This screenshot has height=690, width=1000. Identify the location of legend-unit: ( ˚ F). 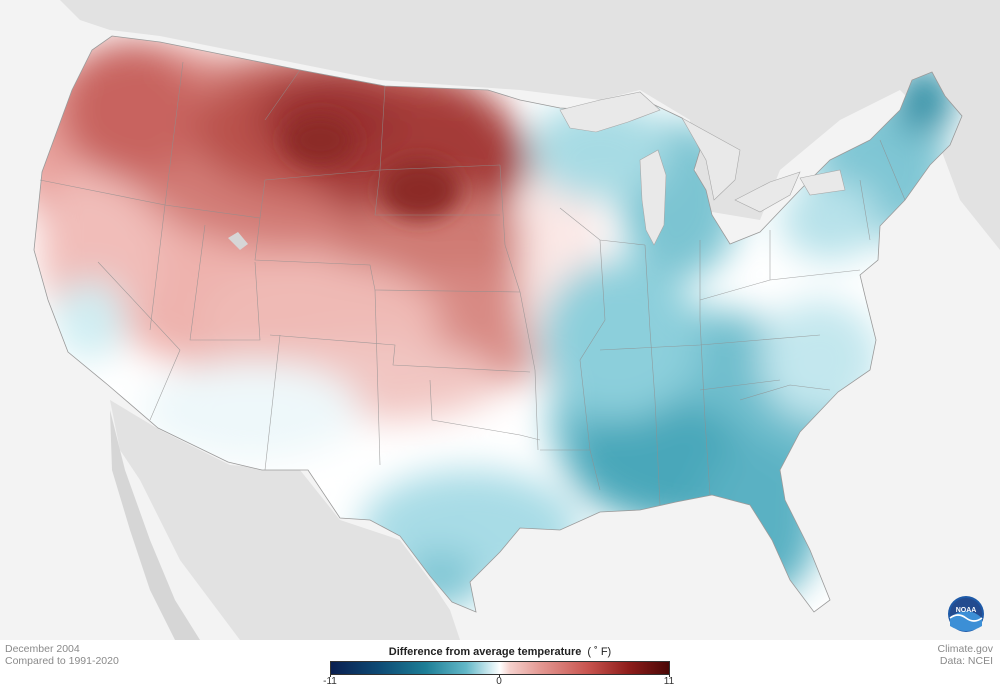
(599, 652).